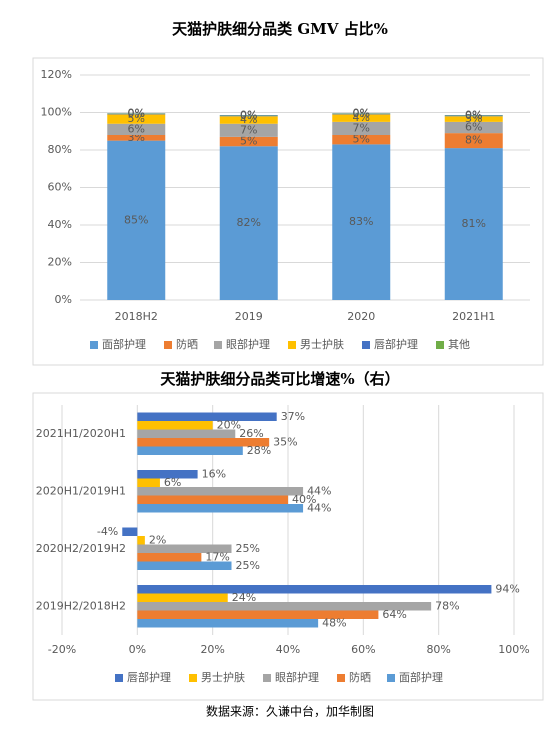 Image resolution: width=557 pixels, height=732 pixels. Describe the element at coordinates (259, 450) in the screenshot. I see `data-label: 28%` at that location.